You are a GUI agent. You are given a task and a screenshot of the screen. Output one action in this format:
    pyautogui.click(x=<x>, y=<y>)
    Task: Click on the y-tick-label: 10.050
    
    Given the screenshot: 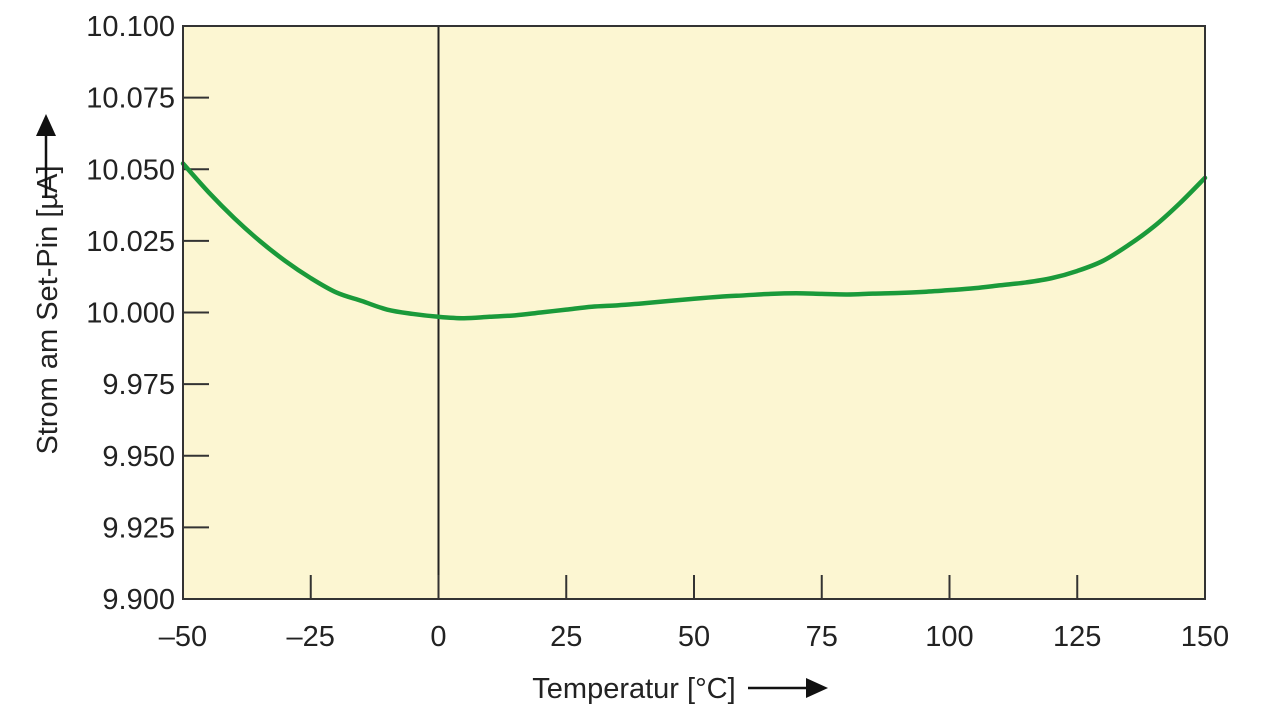 What is the action you would take?
    pyautogui.click(x=130, y=170)
    